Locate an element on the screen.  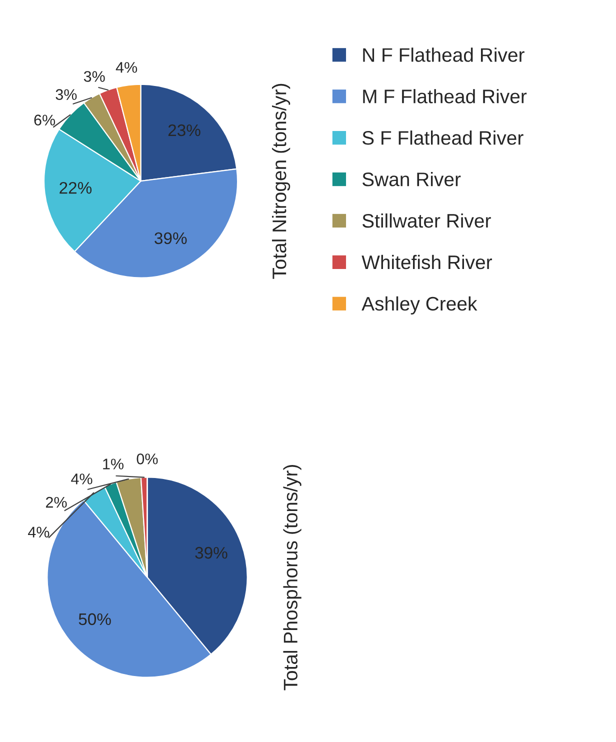
legend-label: Ashley Creek is located at coordinates (420, 305).